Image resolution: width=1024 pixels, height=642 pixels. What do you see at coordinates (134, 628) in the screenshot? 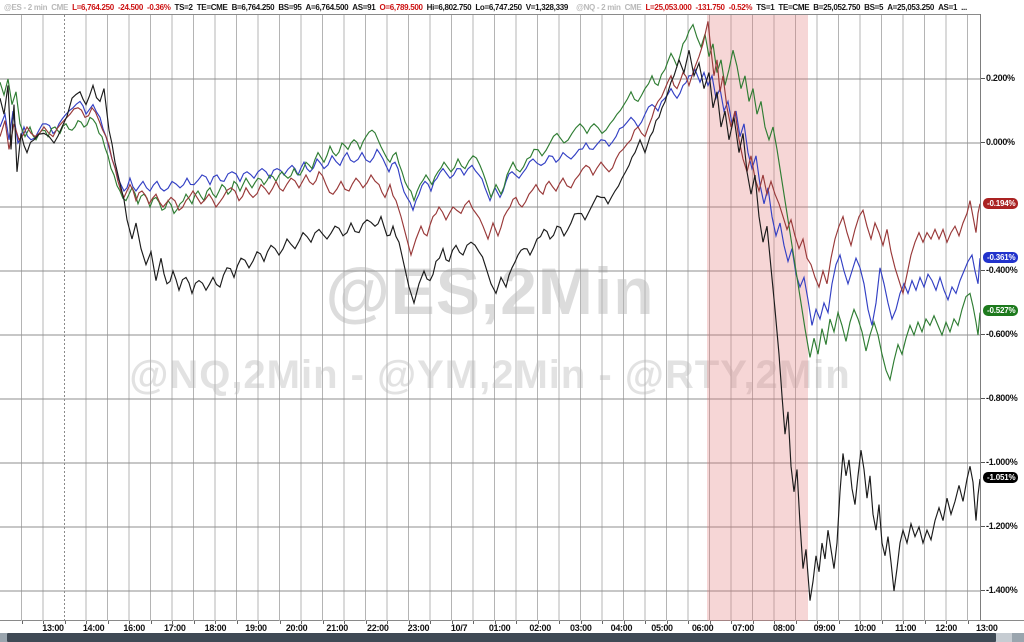
I see `time-axis-label: 16:00` at bounding box center [134, 628].